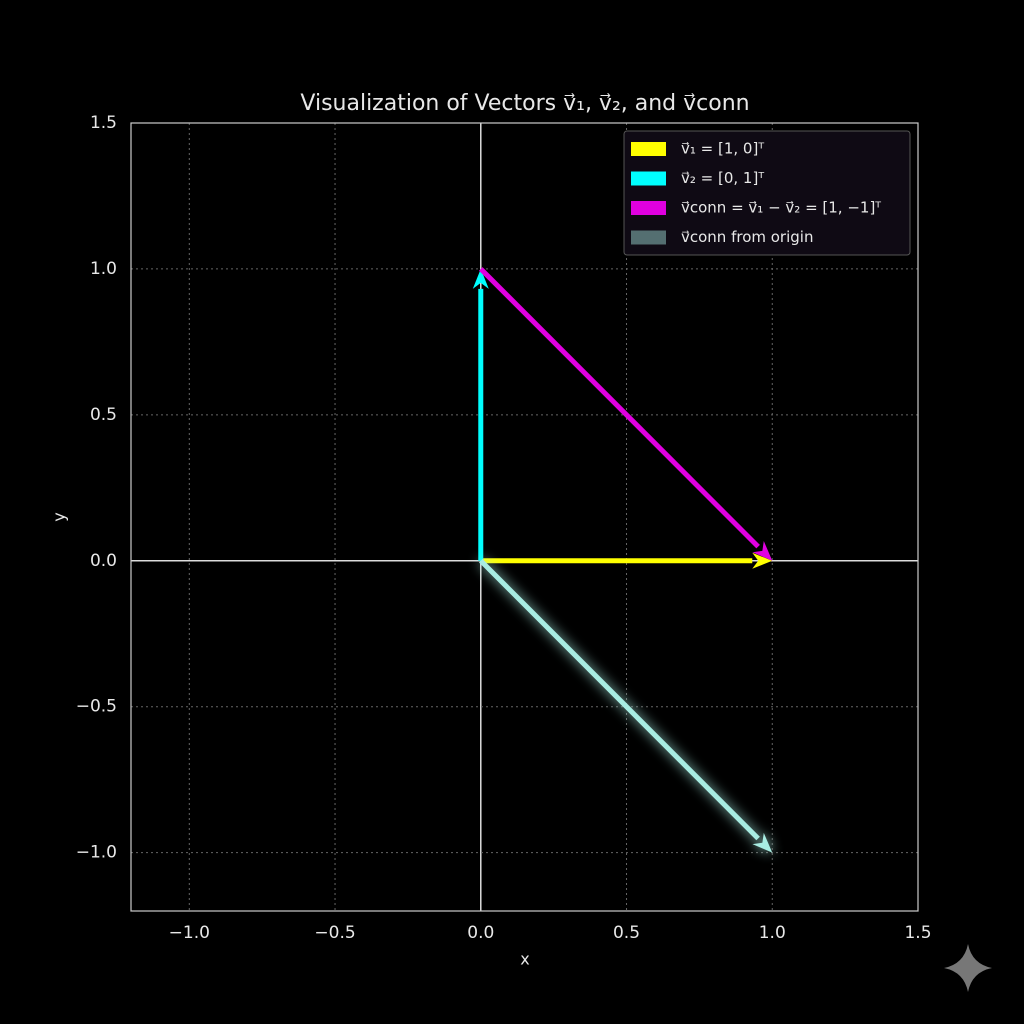 The height and width of the screenshot is (1024, 1024). I want to click on y-tick-label: 0.0, so click(103, 561).